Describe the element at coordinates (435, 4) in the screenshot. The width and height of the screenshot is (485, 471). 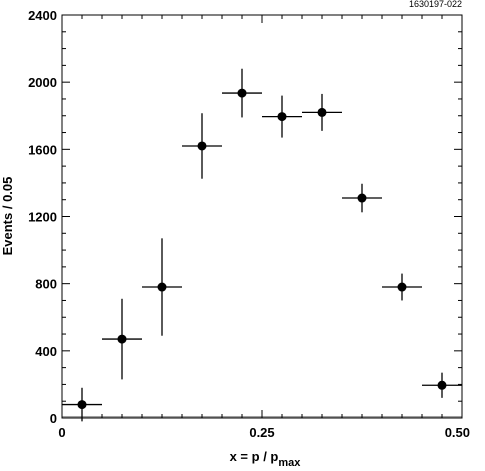
I see `figure-id: 1630197-022` at that location.